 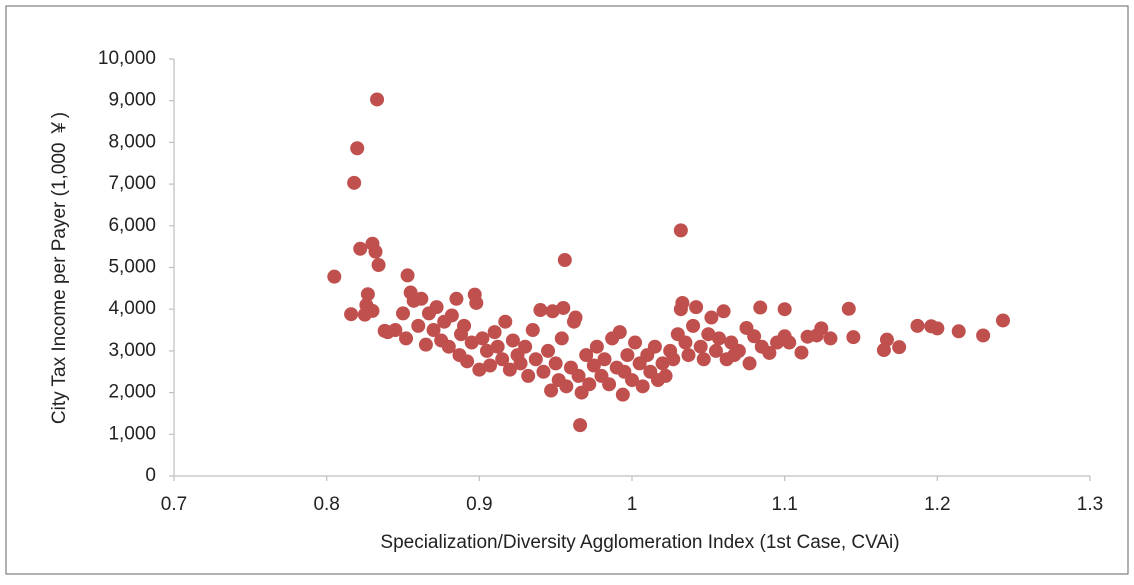 I want to click on x-tick-label: 1.3, so click(x=1090, y=504).